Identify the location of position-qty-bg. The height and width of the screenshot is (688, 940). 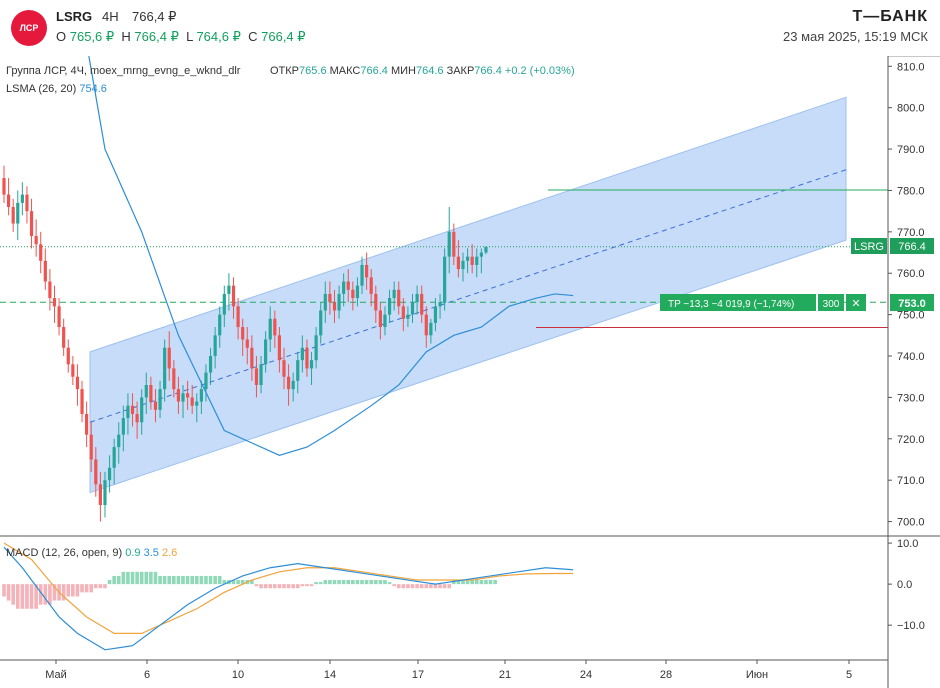
(831, 302).